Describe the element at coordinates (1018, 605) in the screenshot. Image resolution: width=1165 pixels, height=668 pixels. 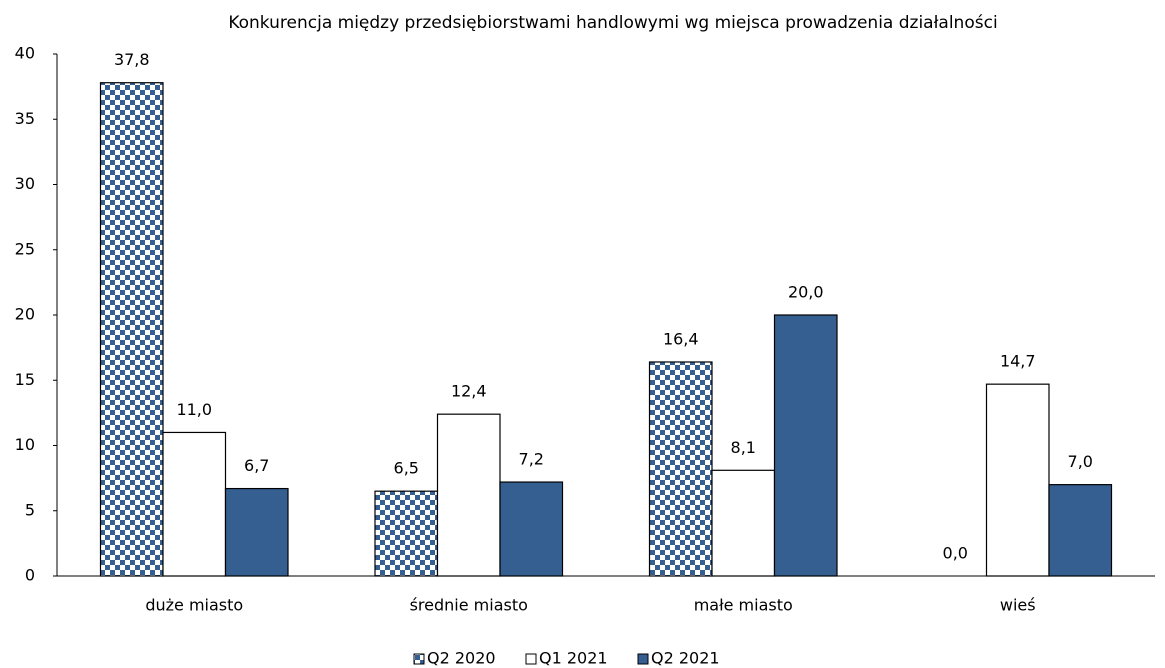
I see `x-tick-label: wieś` at that location.